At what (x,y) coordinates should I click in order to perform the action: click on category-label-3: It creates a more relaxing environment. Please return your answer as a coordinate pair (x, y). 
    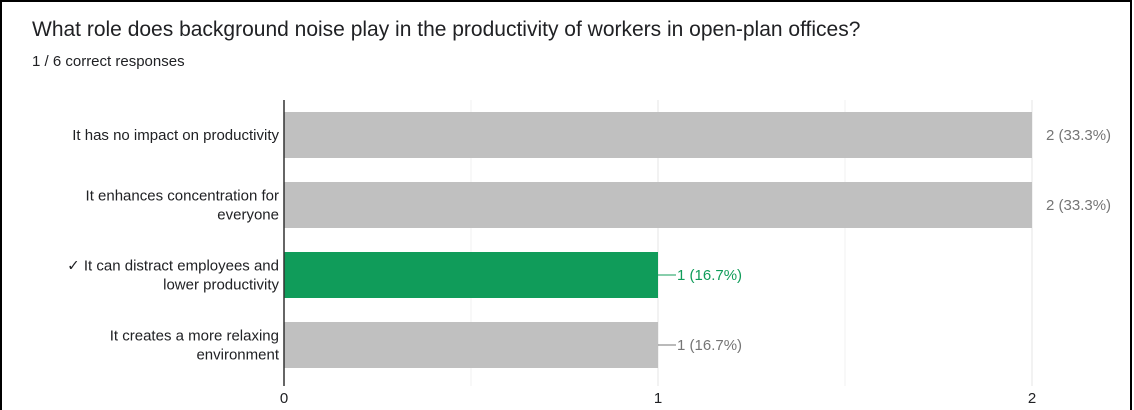
    Looking at the image, I should click on (195, 346).